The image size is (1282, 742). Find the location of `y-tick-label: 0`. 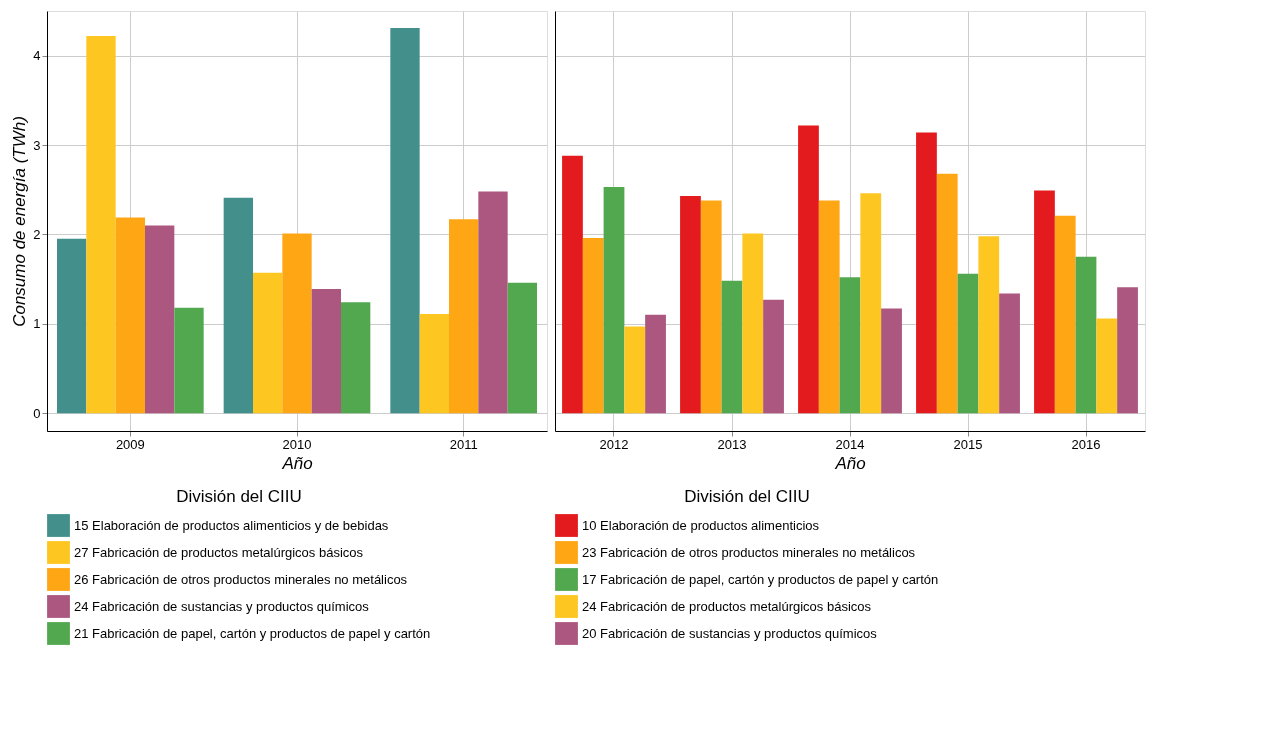

y-tick-label: 0 is located at coordinates (37, 413).